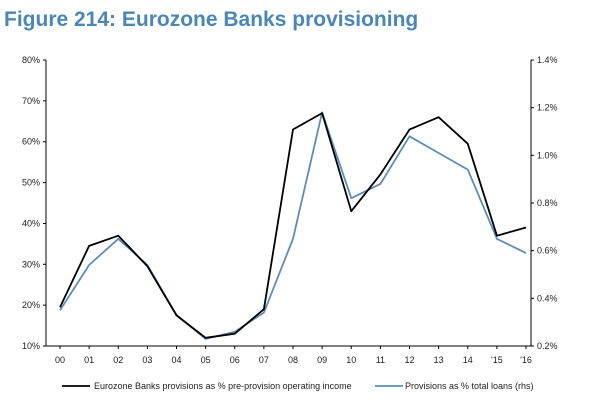 This screenshot has width=603, height=413. What do you see at coordinates (351, 360) in the screenshot?
I see `x-tick-label: 10` at bounding box center [351, 360].